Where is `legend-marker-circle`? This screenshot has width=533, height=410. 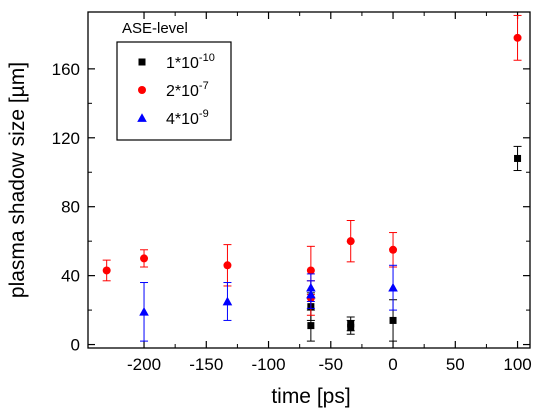
legend-marker-circle is located at coordinates (142, 90).